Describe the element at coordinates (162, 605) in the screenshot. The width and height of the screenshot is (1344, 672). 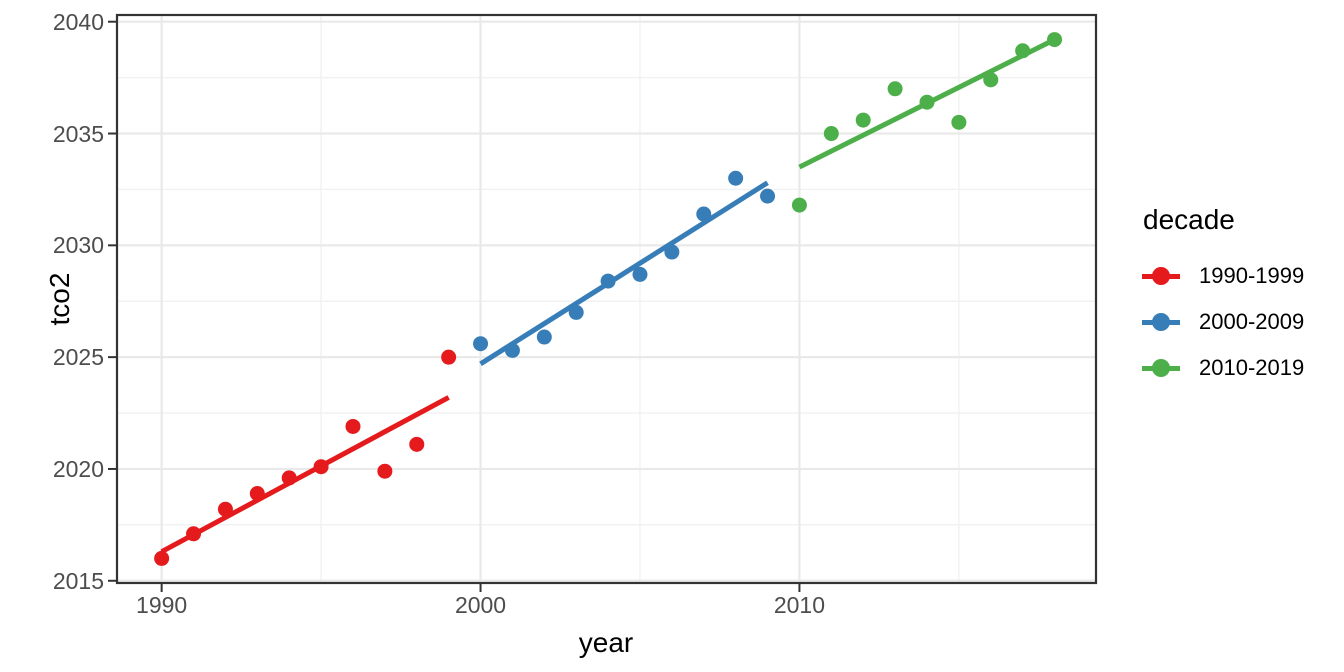
I see `x-tick-label: 1990` at that location.